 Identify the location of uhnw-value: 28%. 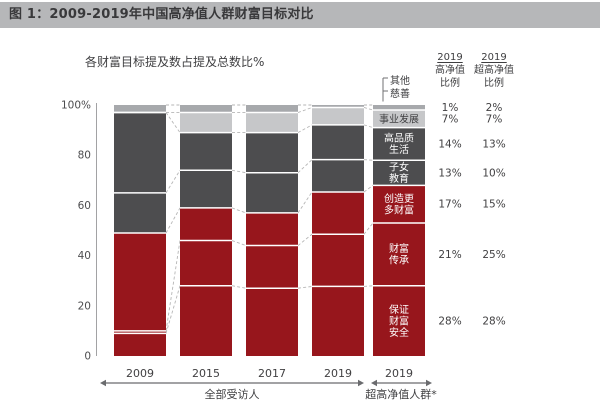
(493, 321).